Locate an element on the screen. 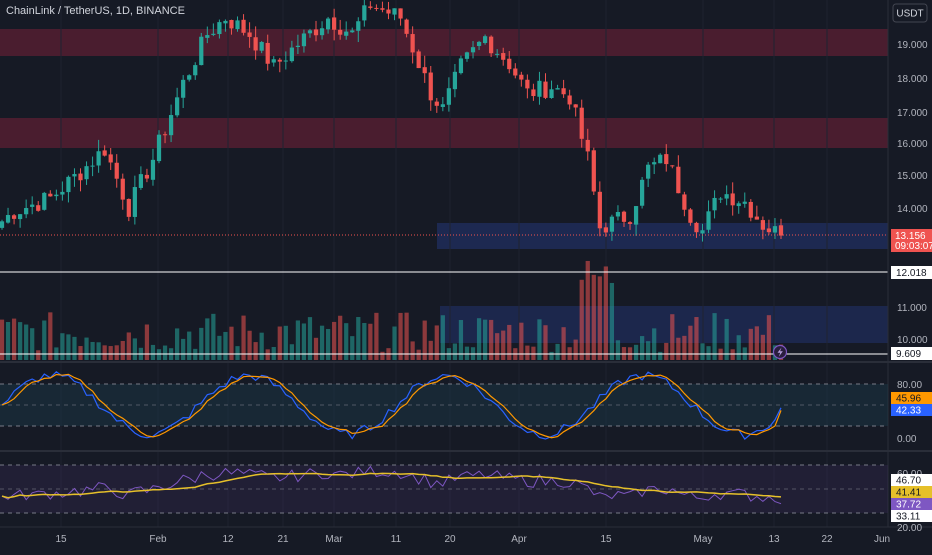 This screenshot has width=932, height=555. lightning-alert-icon is located at coordinates (780, 352).